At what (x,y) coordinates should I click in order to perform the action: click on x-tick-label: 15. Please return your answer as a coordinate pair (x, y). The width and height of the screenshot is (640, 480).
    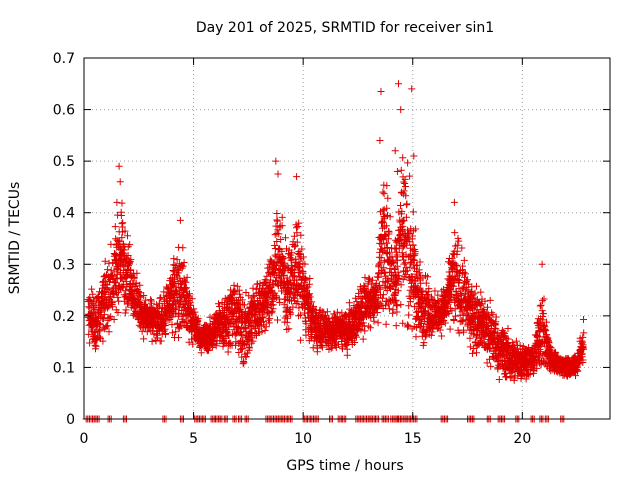
    Looking at the image, I should click on (413, 439).